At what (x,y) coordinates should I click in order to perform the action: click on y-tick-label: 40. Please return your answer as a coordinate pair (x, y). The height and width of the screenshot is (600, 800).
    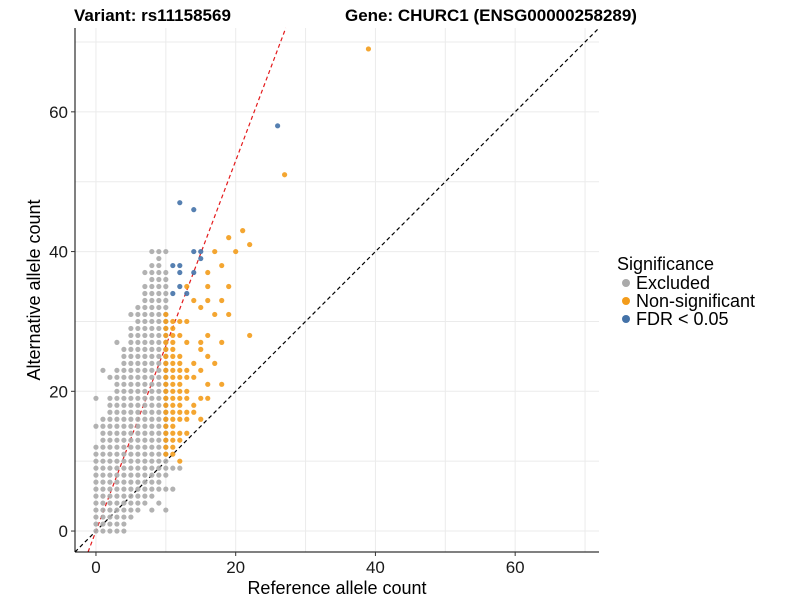
    Looking at the image, I should click on (58, 252).